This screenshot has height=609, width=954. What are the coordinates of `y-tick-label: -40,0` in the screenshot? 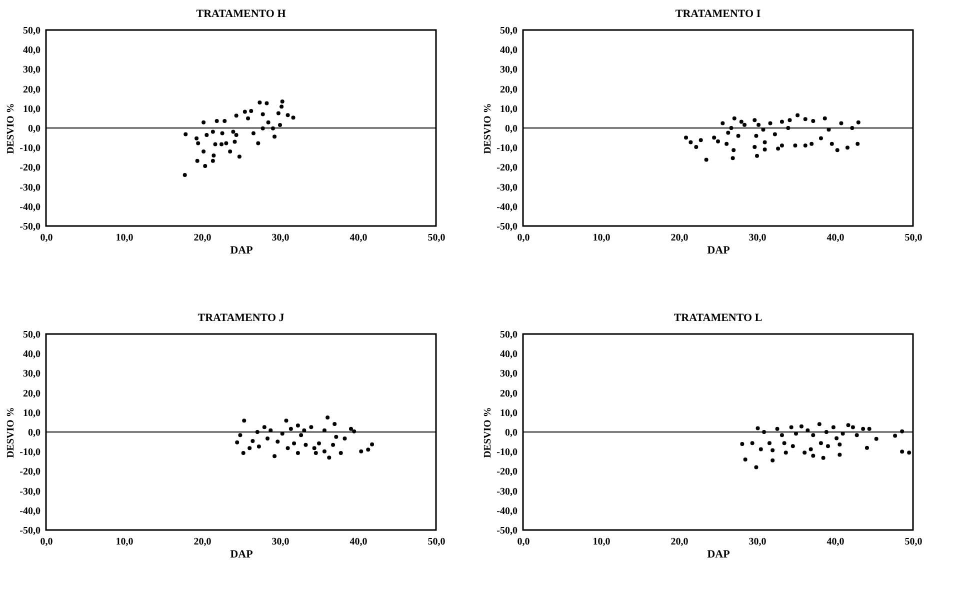 It's located at (507, 511).